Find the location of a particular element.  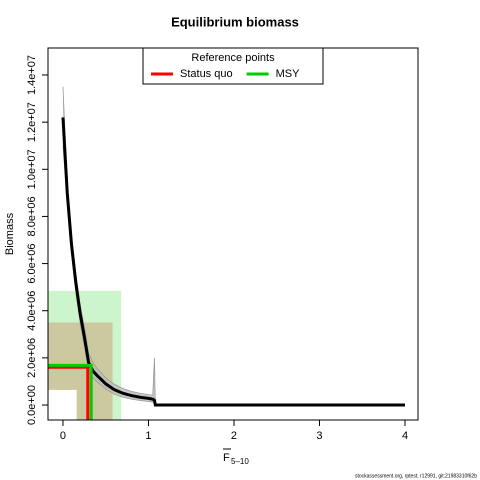

y-tick-label: 1.2e+07 is located at coordinates (32, 122).